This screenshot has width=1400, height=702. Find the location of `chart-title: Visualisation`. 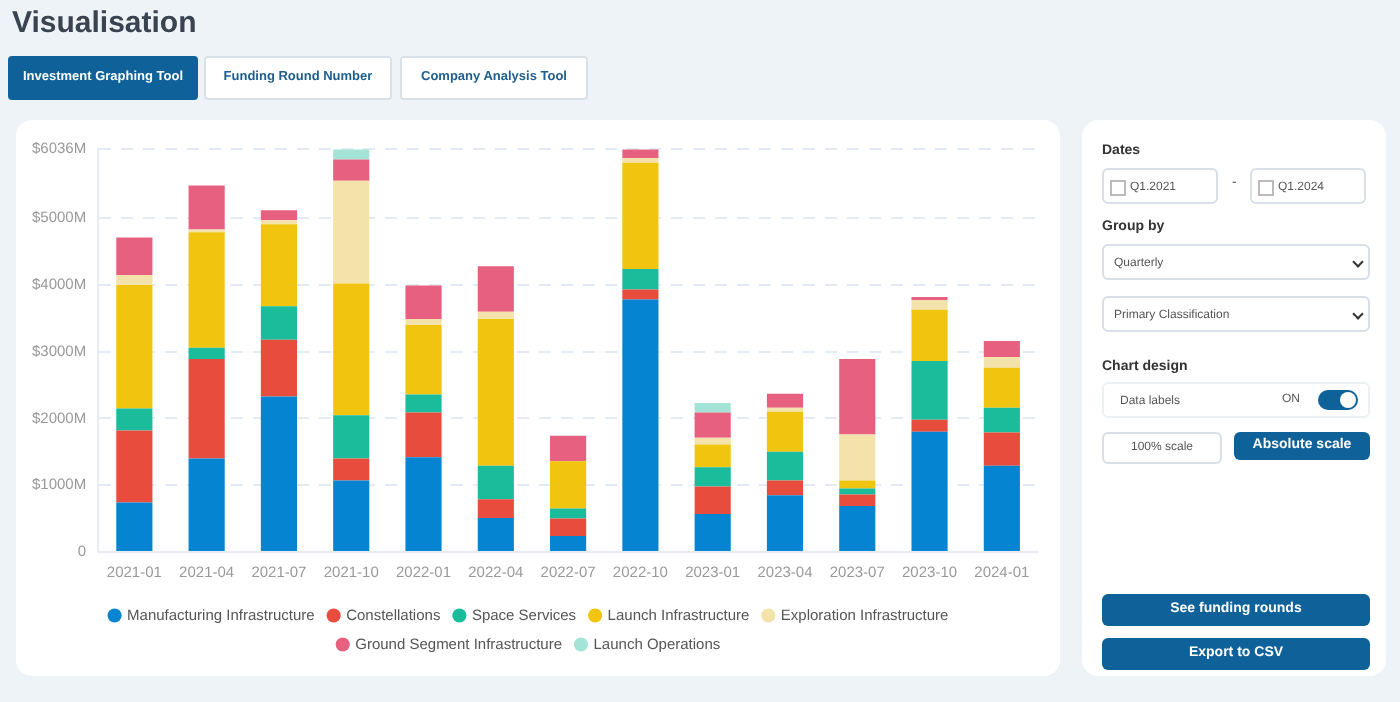

chart-title: Visualisation is located at coordinates (104, 23).